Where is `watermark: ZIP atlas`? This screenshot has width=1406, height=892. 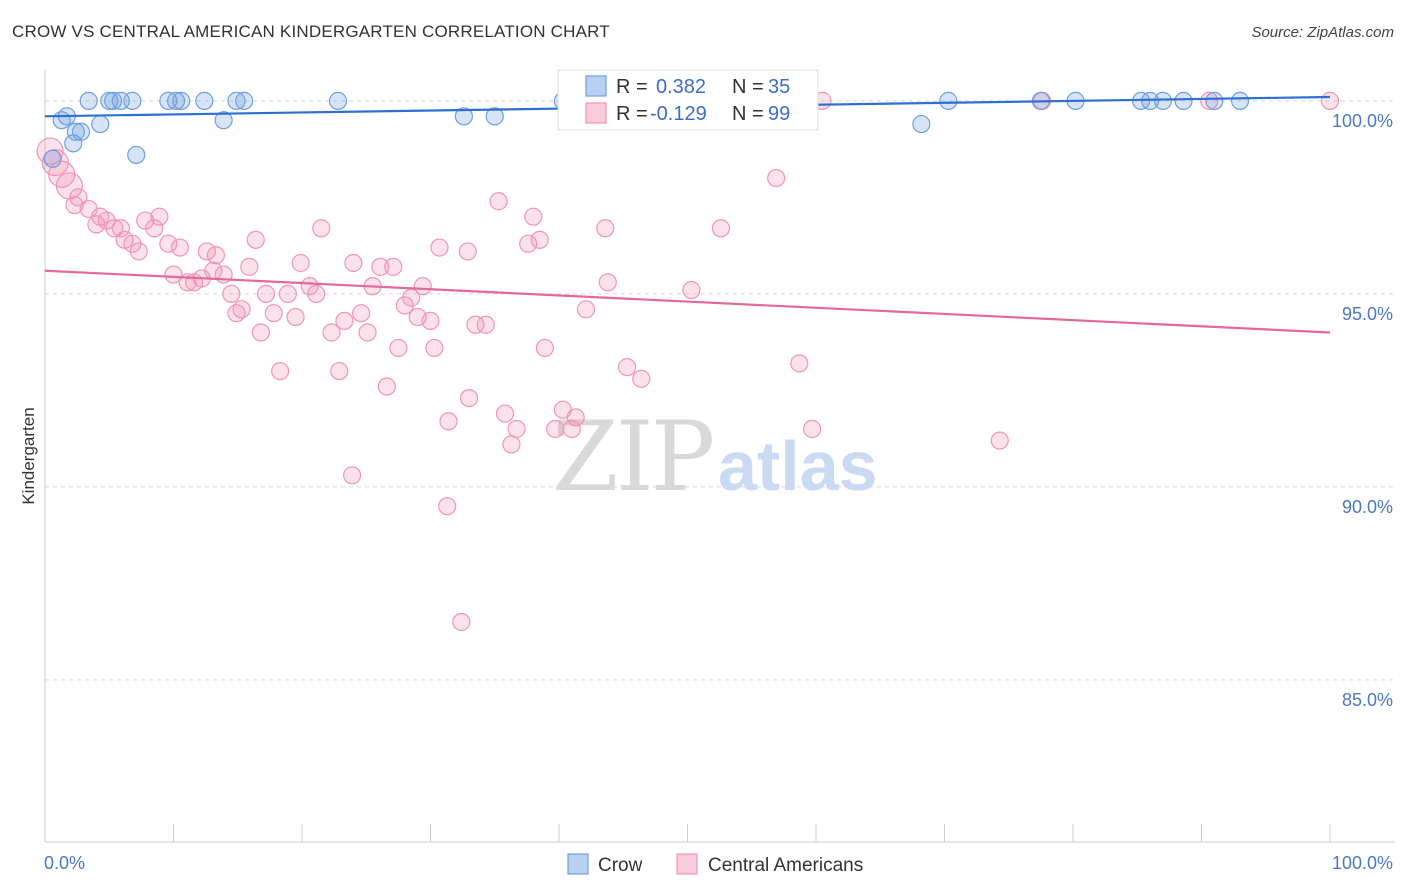 watermark: ZIP atlas is located at coordinates (715, 457).